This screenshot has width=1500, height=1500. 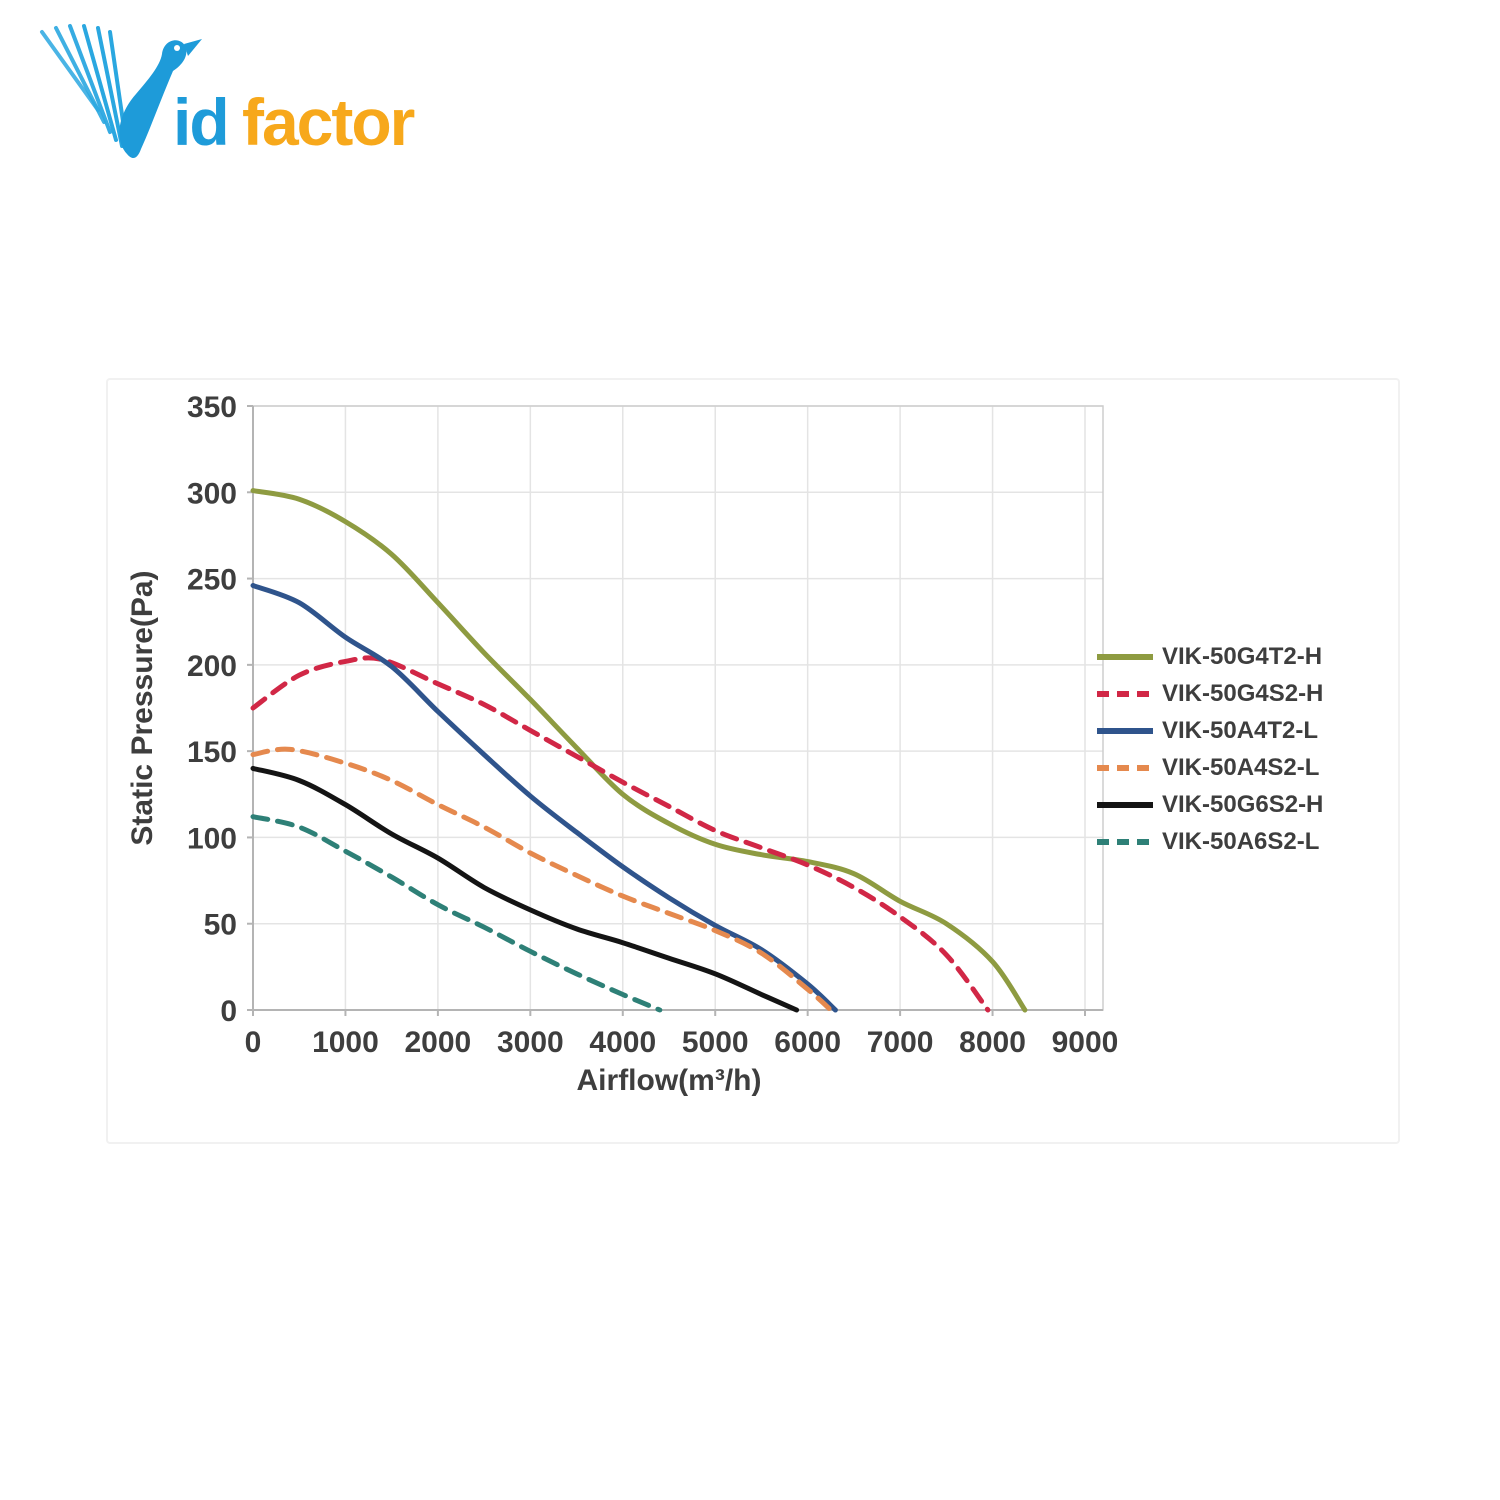 What do you see at coordinates (228, 1011) in the screenshot?
I see `y-tick-label: 0` at bounding box center [228, 1011].